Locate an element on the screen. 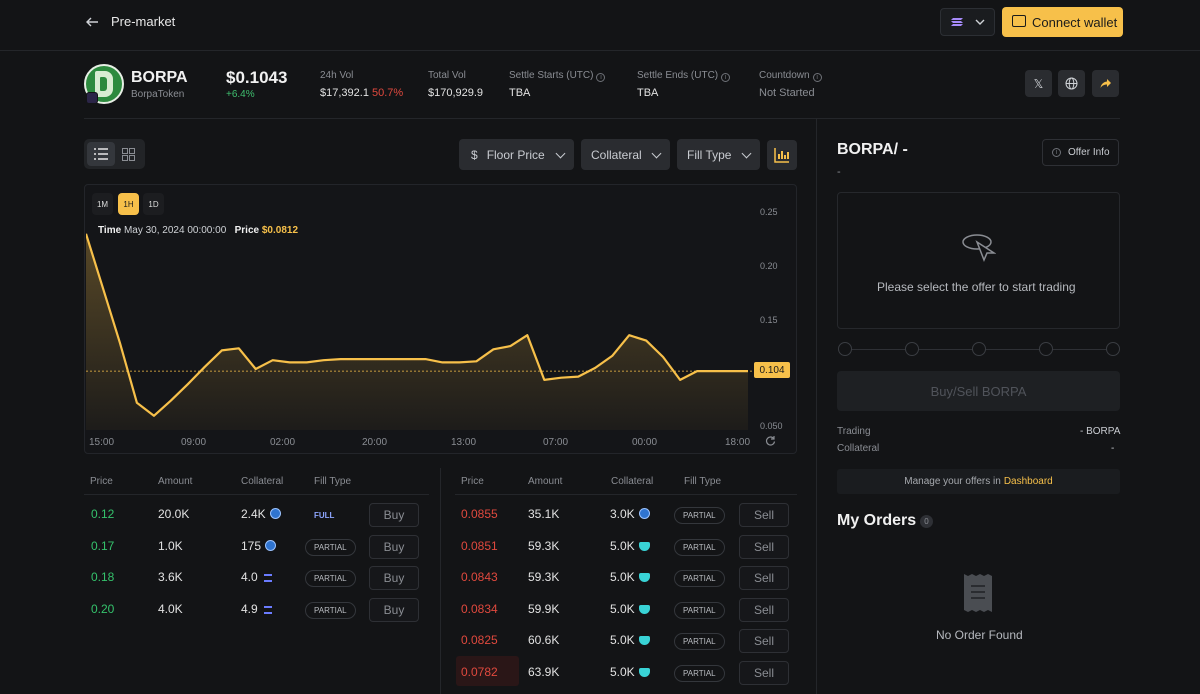 The height and width of the screenshot is (694, 1200). sell-price: 0.0851 is located at coordinates (479, 545).